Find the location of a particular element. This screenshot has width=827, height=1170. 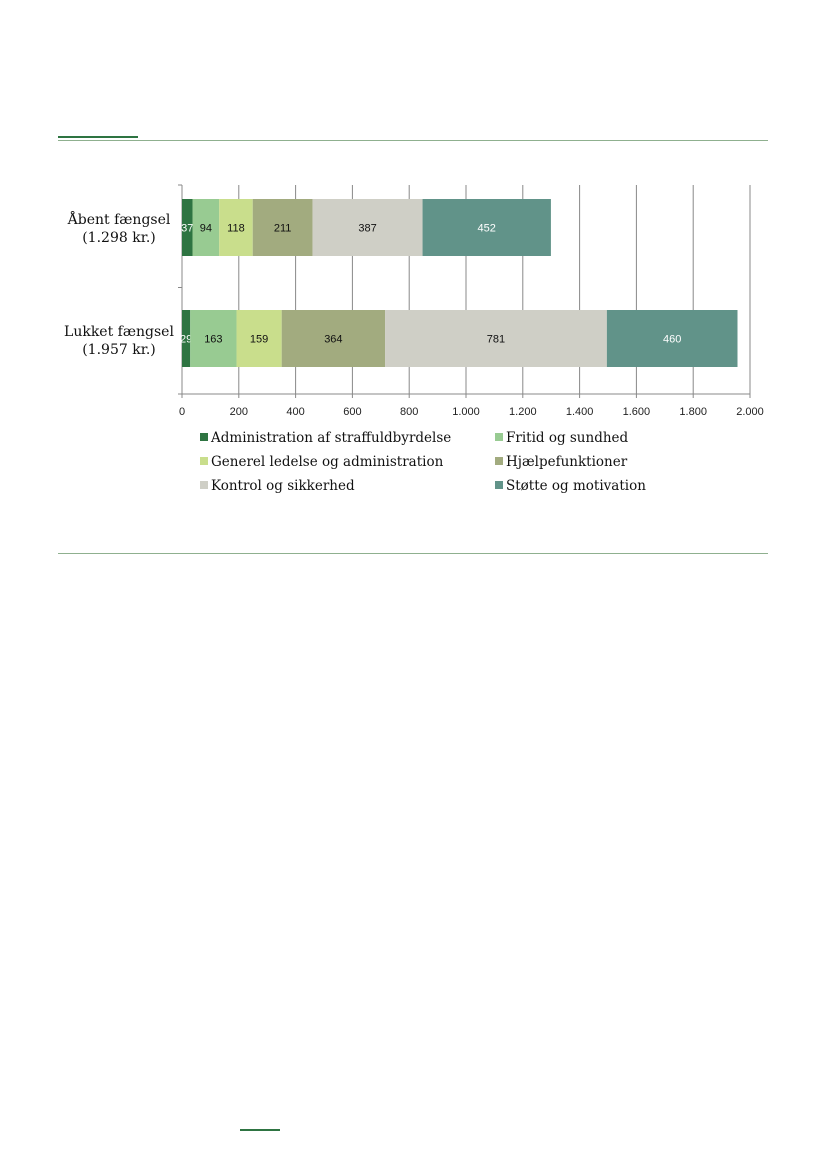

x-tick-label: 1.600 is located at coordinates (637, 412).